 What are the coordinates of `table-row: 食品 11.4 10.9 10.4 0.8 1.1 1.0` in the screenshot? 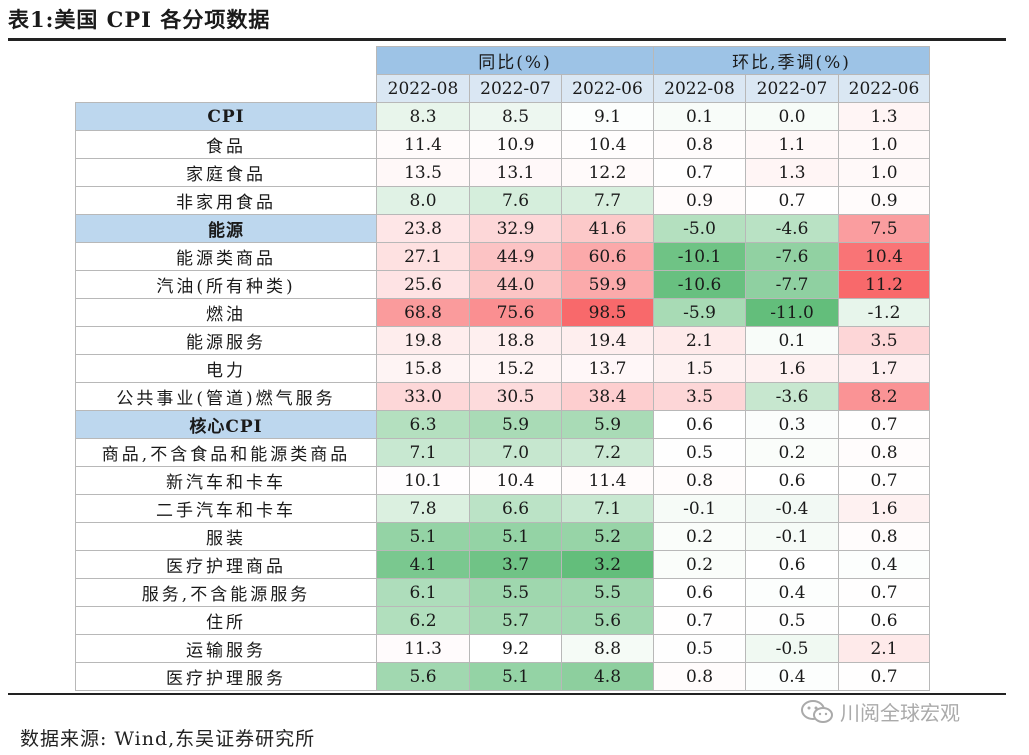 It's located at (502, 144).